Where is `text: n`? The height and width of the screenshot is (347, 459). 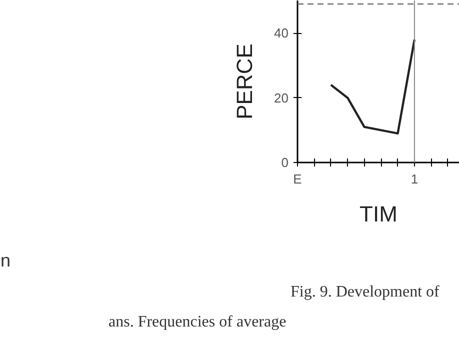
text: n is located at coordinates (5, 260).